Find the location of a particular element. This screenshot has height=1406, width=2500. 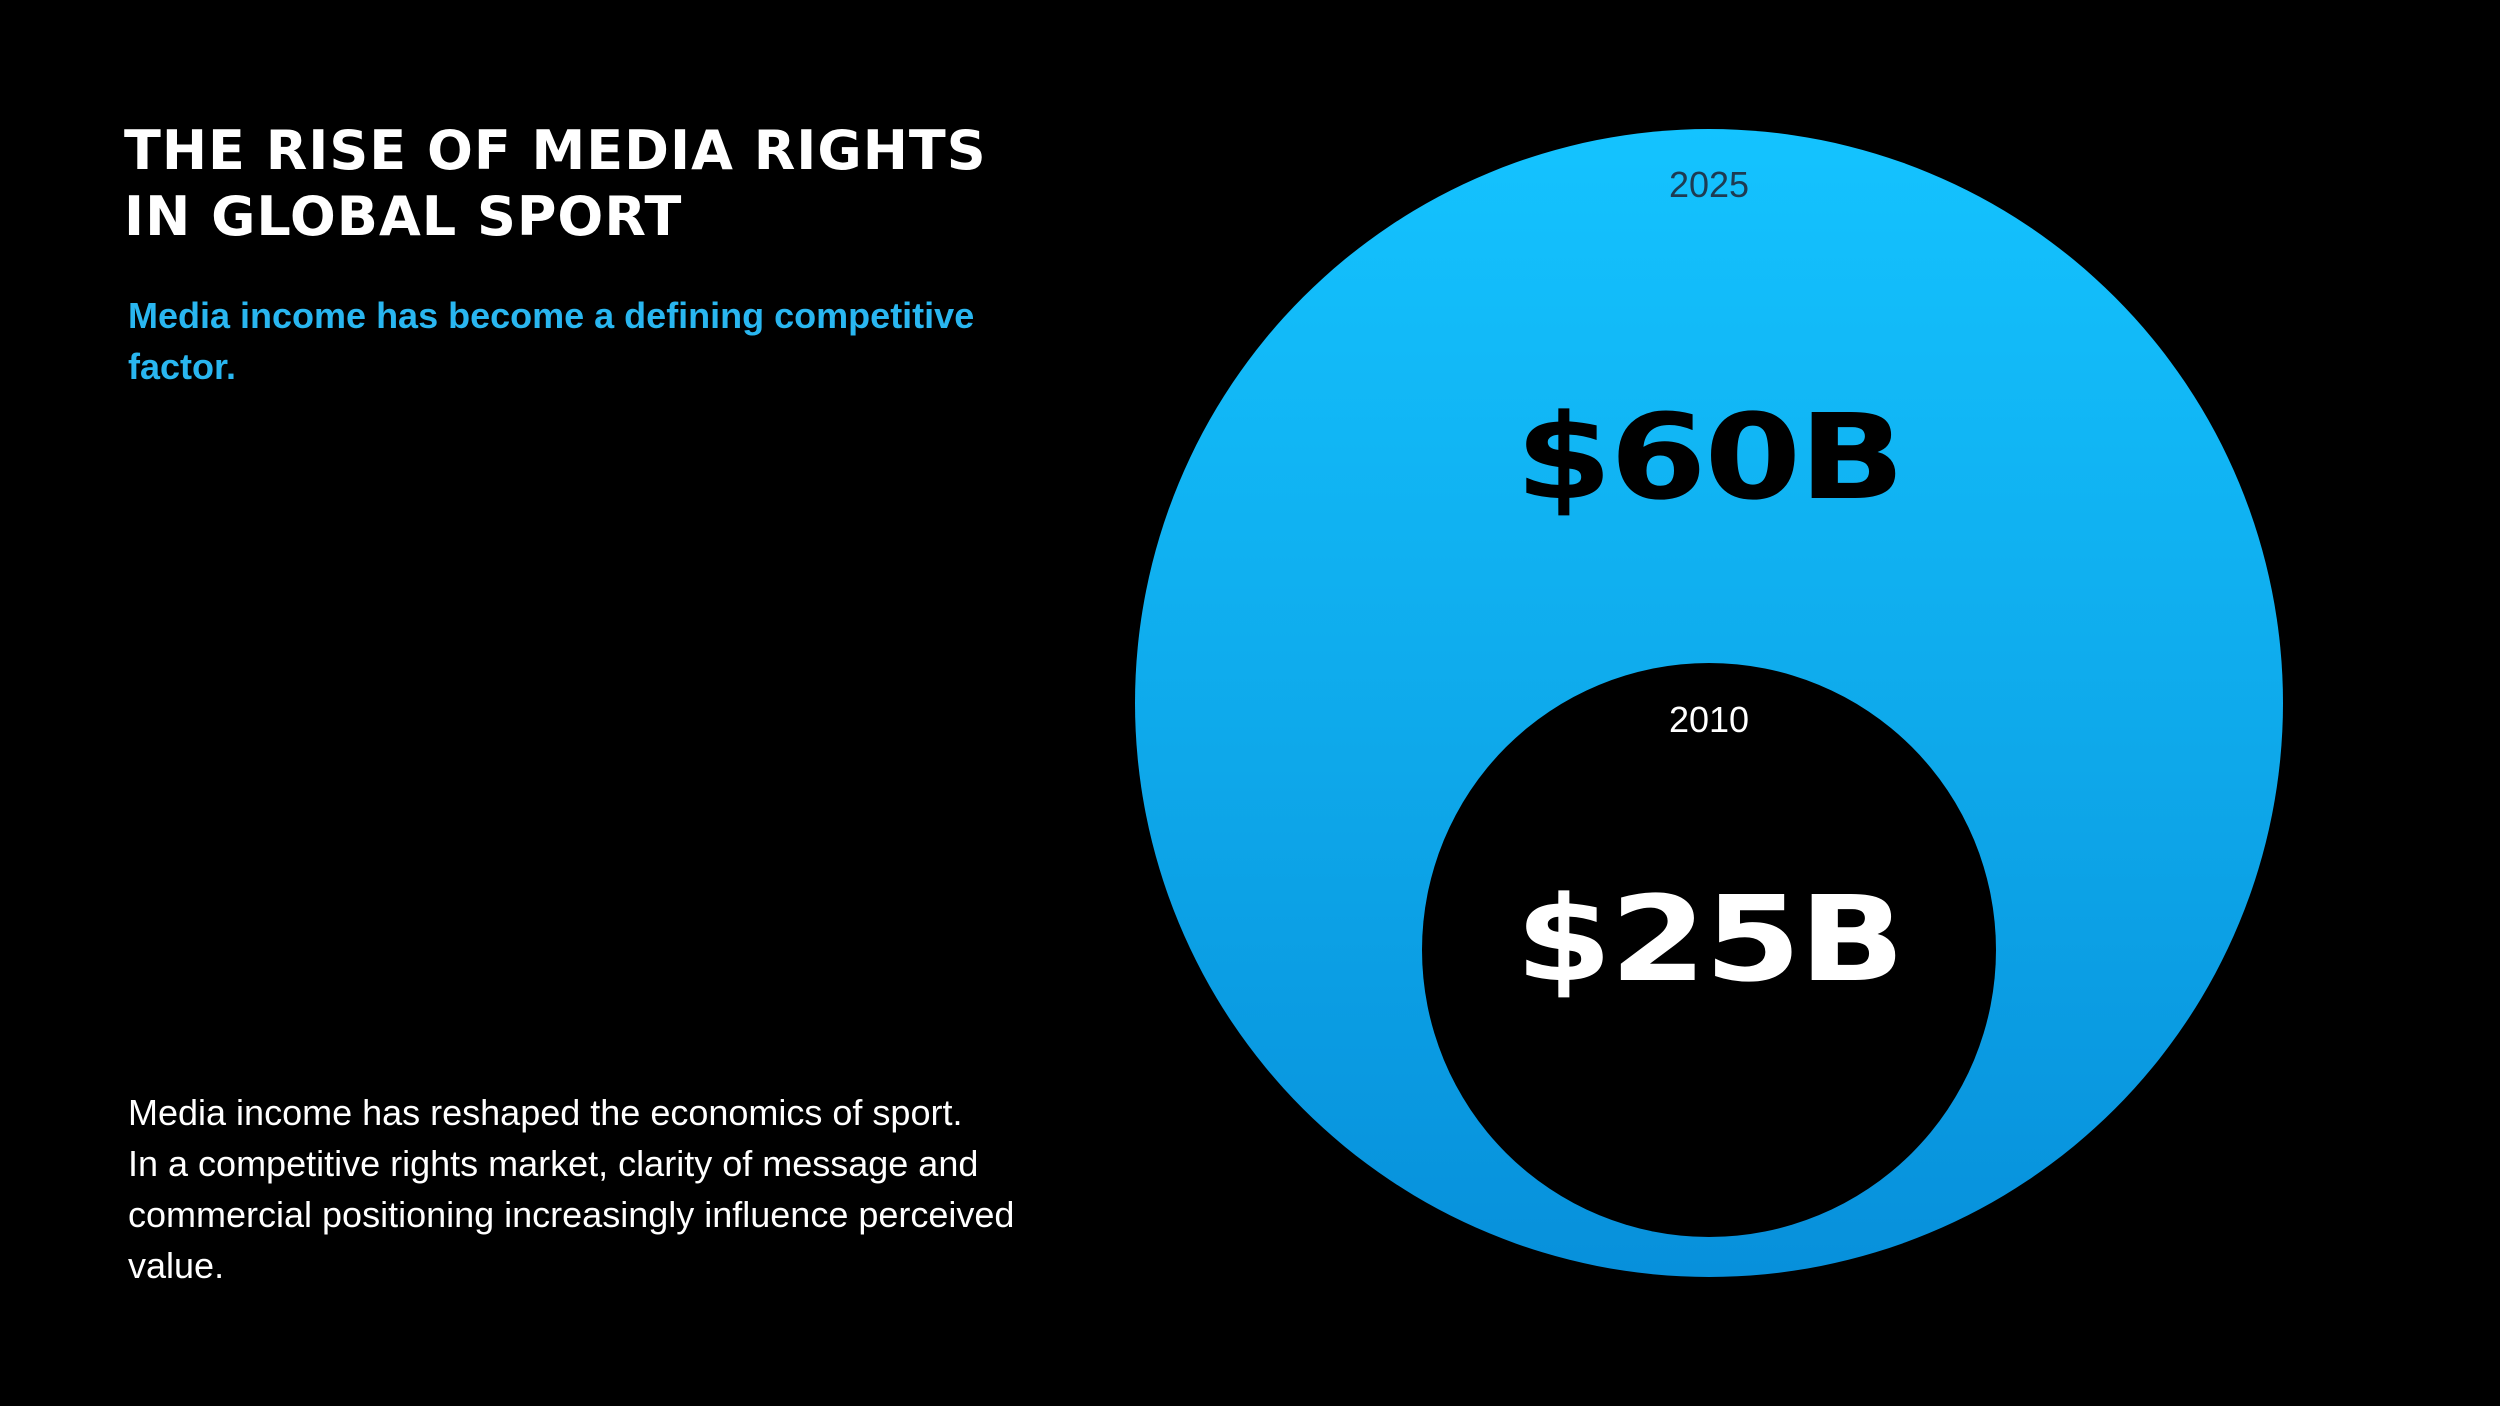

title-line-2: IN GLOBAL SPORT is located at coordinates (403, 216).